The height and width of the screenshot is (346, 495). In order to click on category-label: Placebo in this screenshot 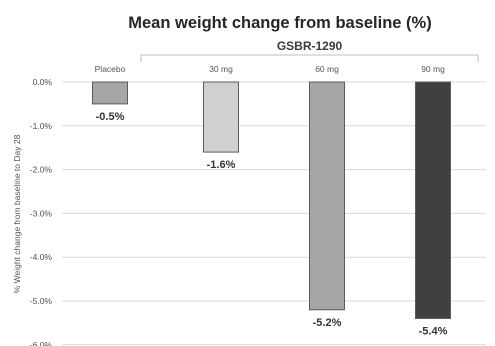, I will do `click(110, 69)`.